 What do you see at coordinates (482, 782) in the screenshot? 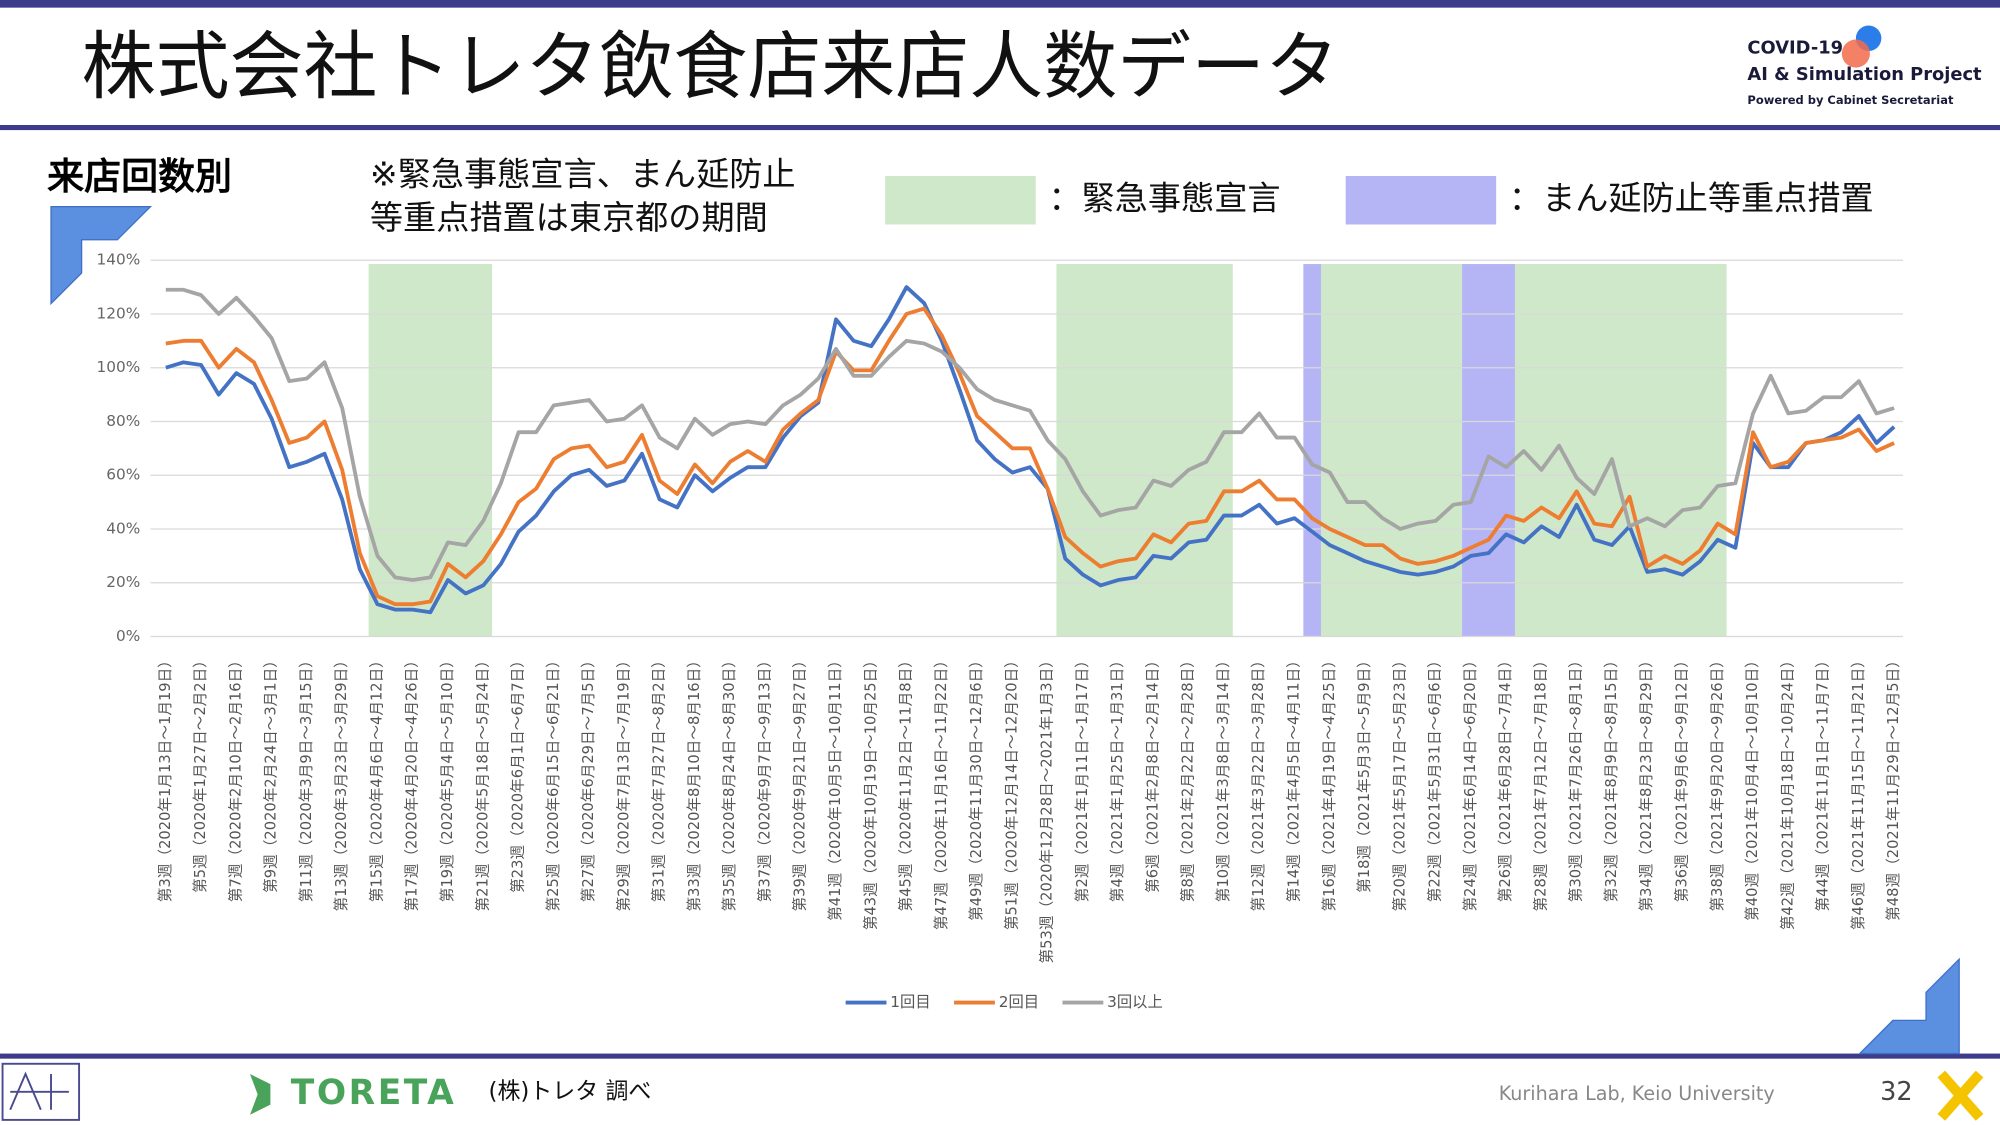
I see `x-tick-label: 第21週（2020年5月18日～5月24日）` at bounding box center [482, 782].